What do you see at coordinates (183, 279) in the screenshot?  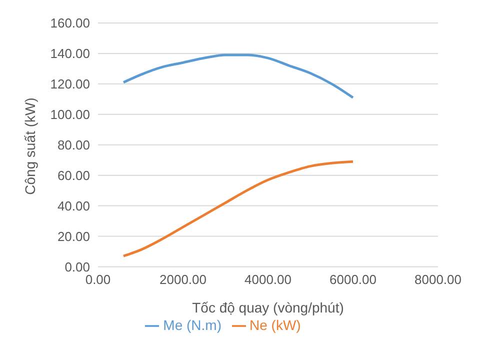 I see `x-tick-label: 2000.00` at bounding box center [183, 279].